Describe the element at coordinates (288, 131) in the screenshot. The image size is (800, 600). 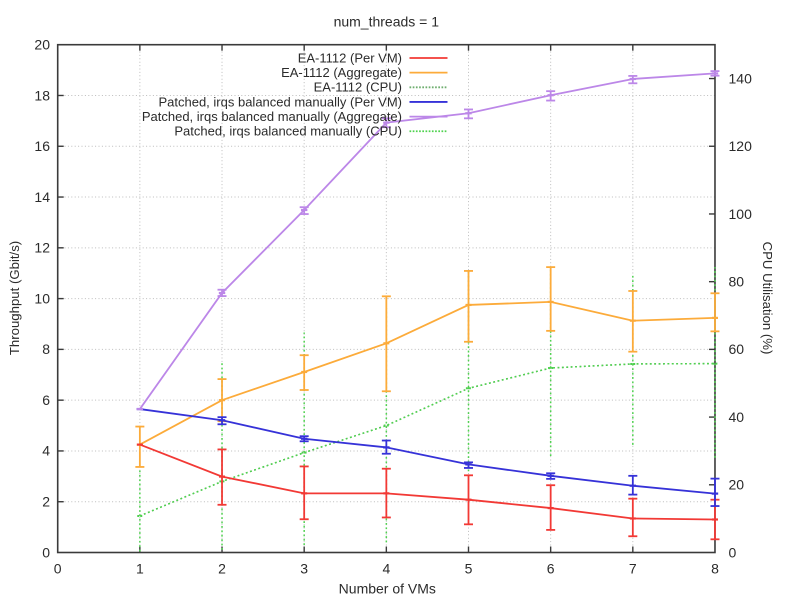
I see `svg-text:Patched, irqs balanced manuall: Patched, irqs balanced manually (CPU)` at that location.